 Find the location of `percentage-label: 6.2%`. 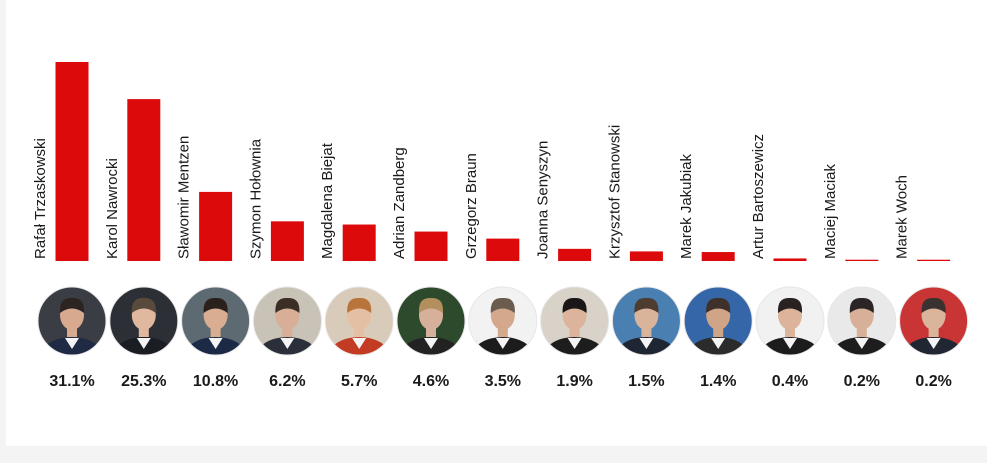

percentage-label: 6.2% is located at coordinates (287, 381).